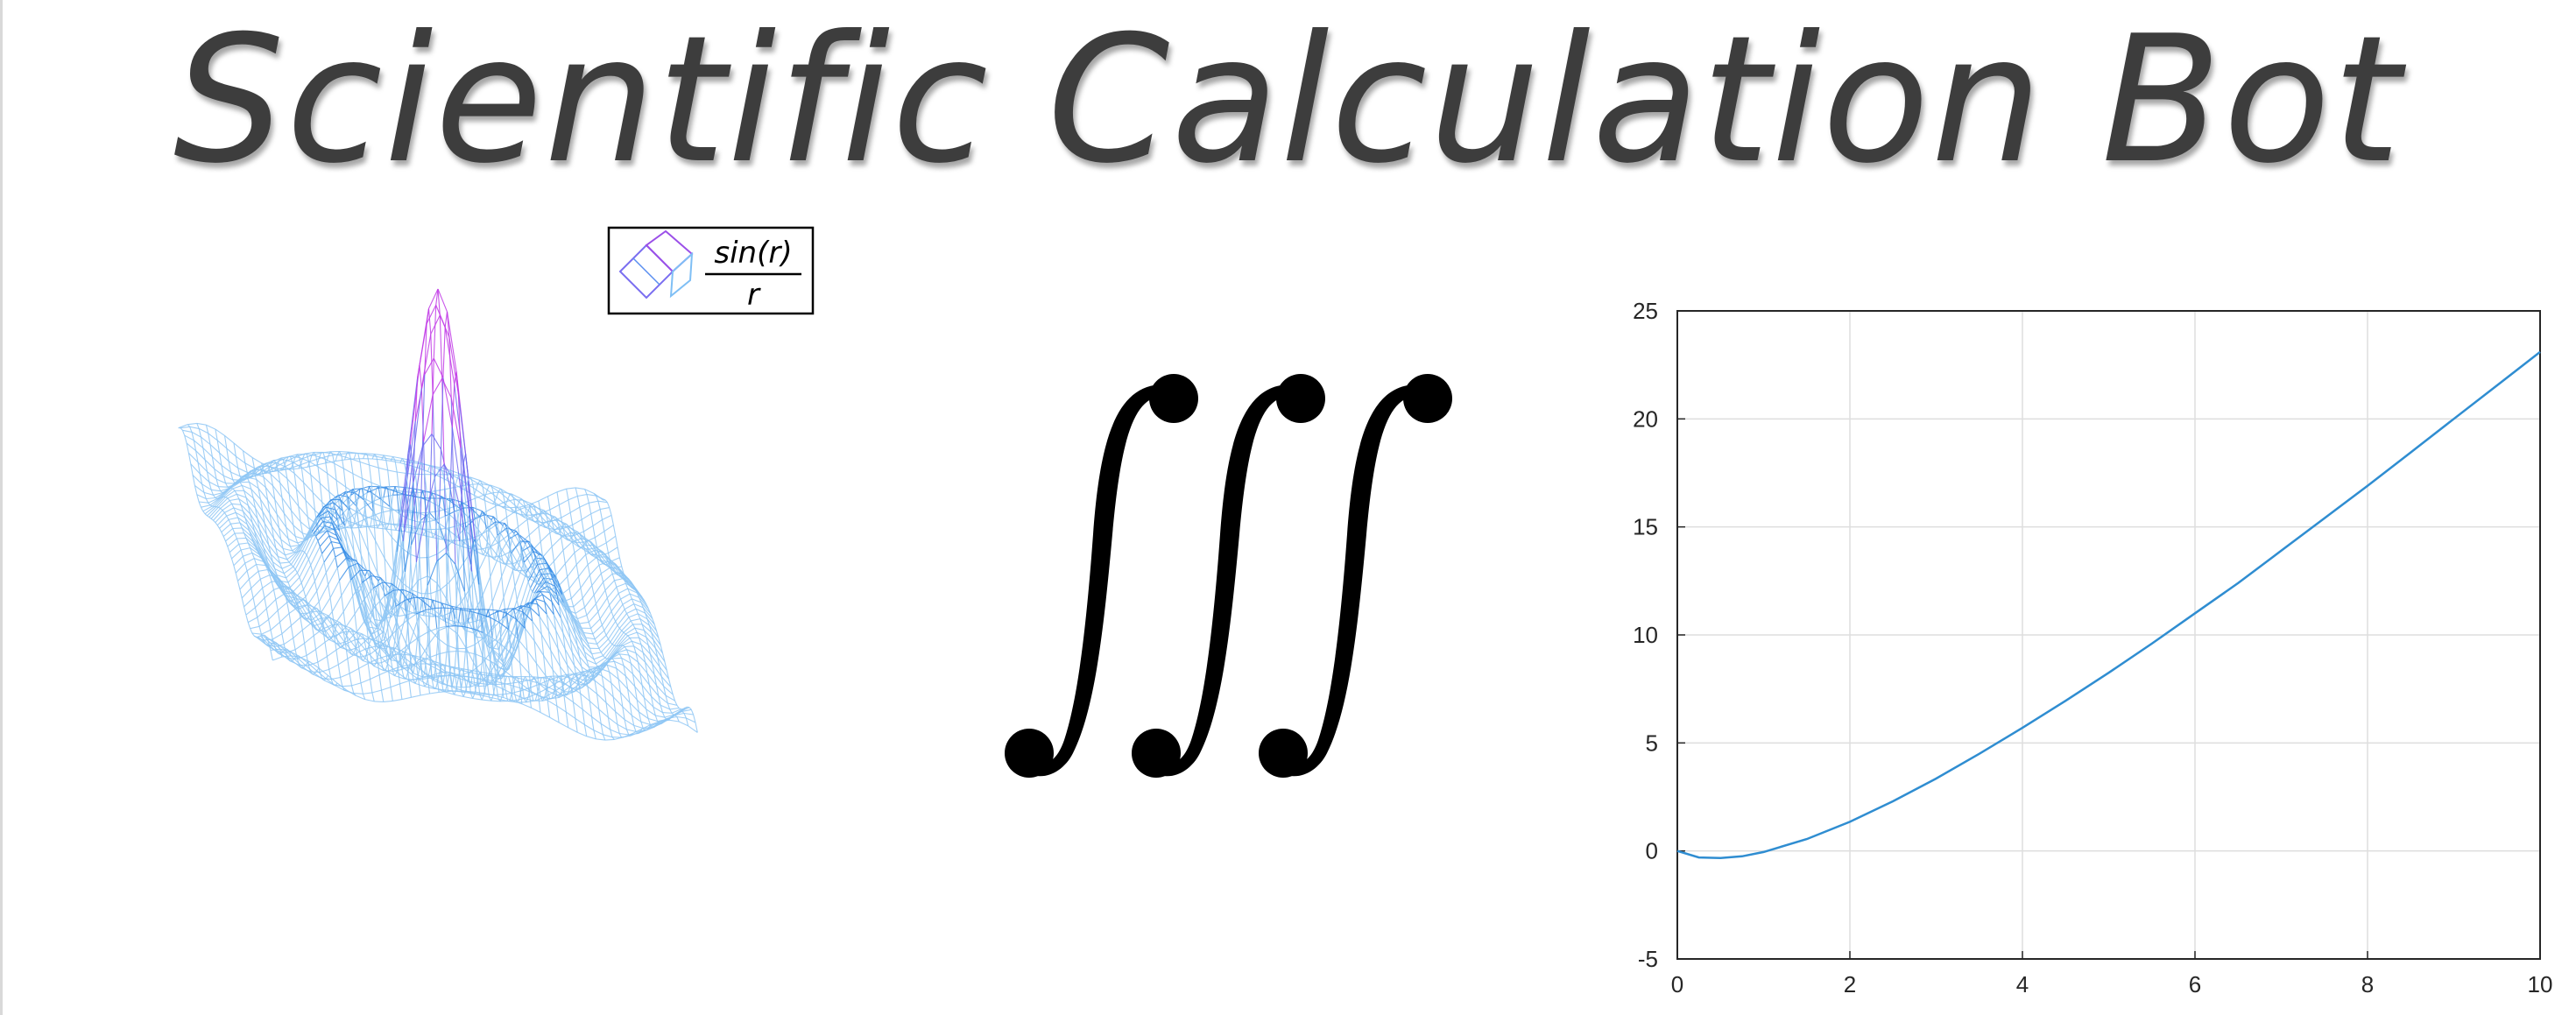  I want to click on legend-numerator: sin(r), so click(753, 253).